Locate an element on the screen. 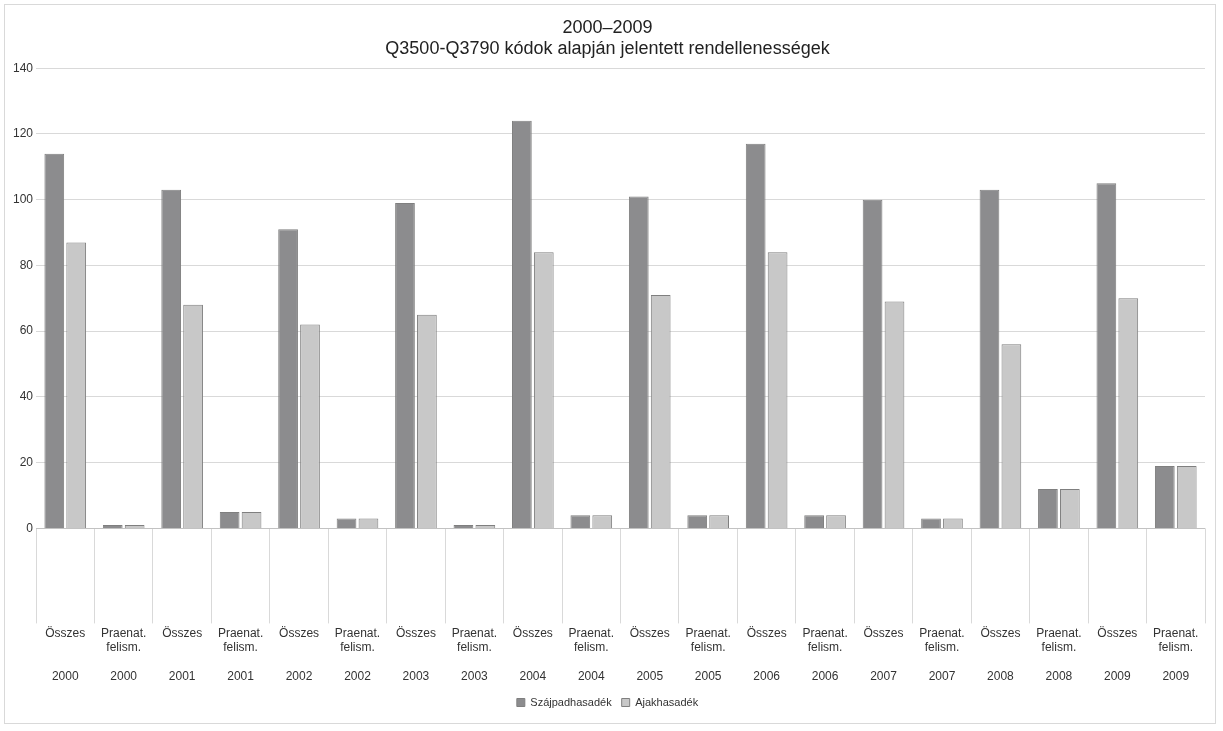 The width and height of the screenshot is (1223, 731). category-label: Praenat. felism. 2005 is located at coordinates (708, 654).